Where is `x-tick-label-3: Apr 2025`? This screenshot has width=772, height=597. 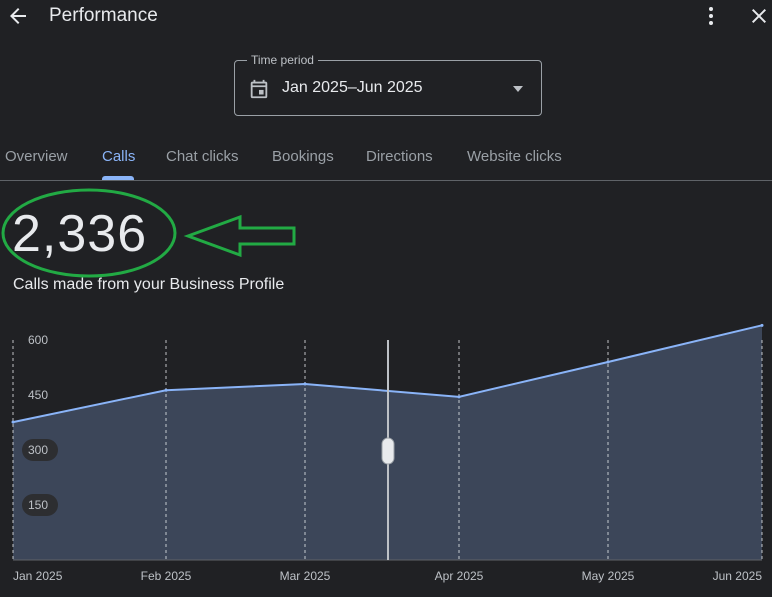
x-tick-label-3: Apr 2025 is located at coordinates (459, 576).